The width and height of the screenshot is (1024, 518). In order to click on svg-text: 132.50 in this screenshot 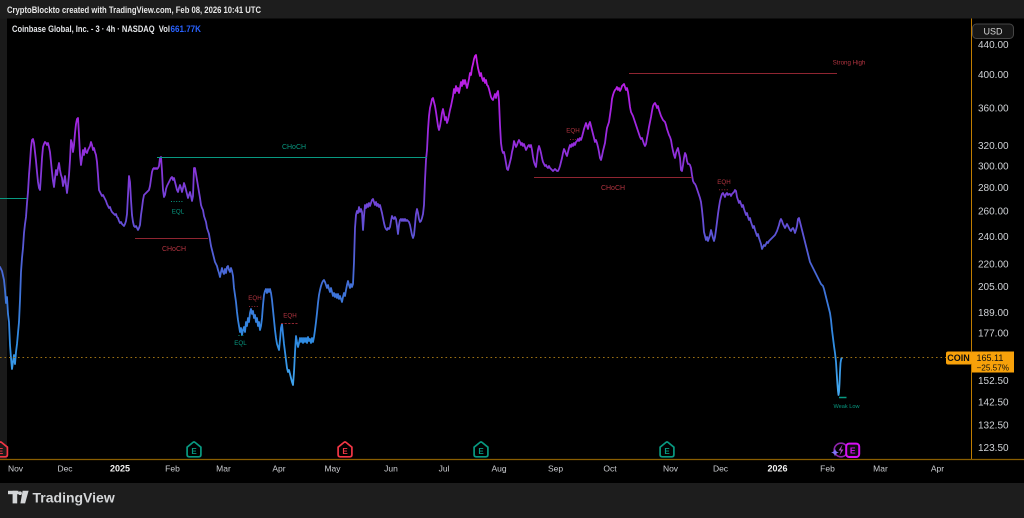, I will do `click(993, 426)`.